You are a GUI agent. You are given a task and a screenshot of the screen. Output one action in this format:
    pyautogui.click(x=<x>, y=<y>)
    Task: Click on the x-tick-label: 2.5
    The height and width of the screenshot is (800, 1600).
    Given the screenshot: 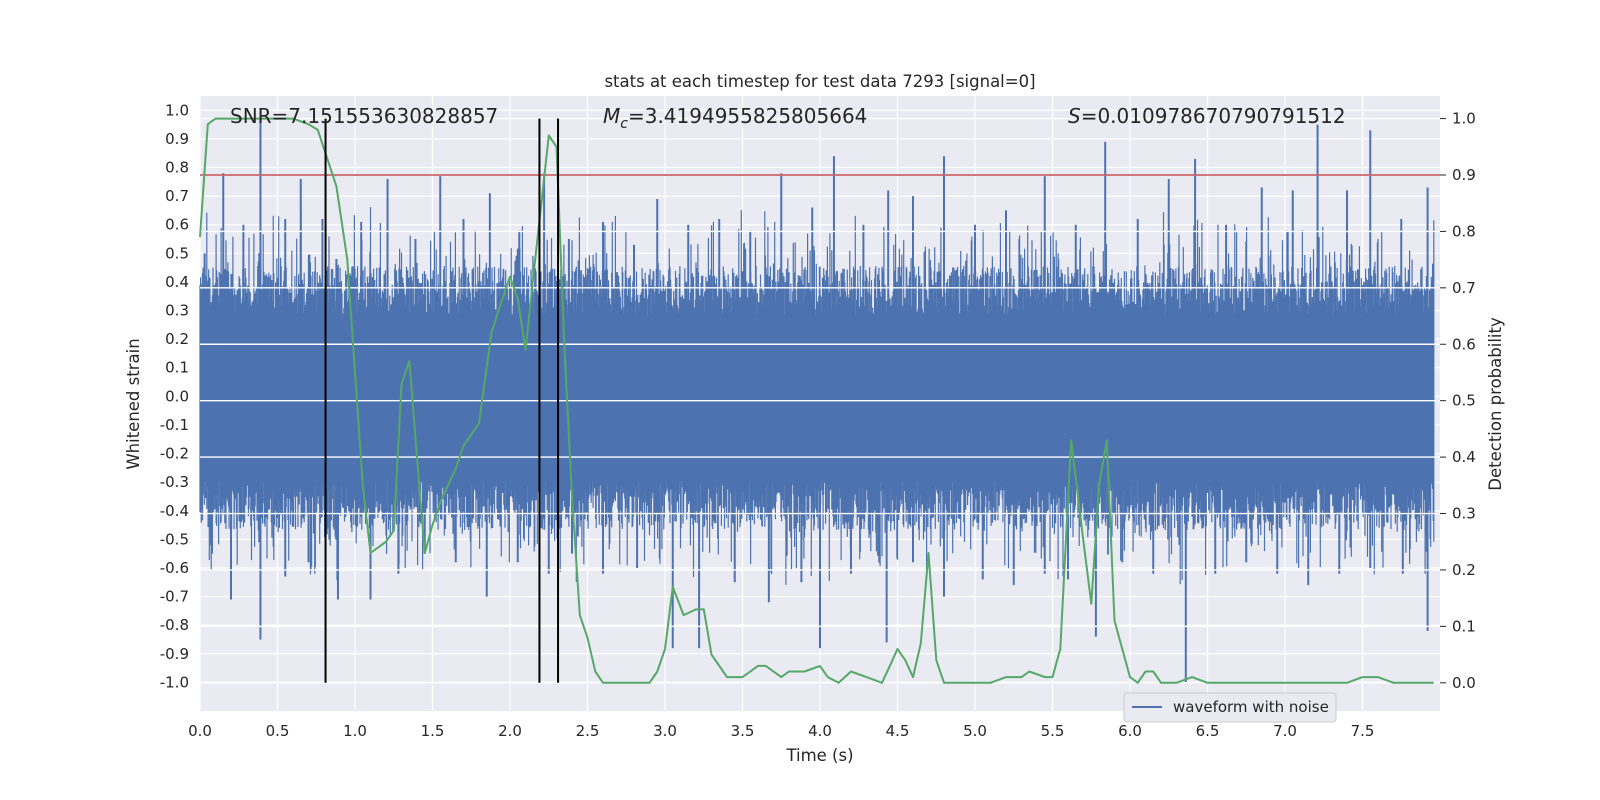 What is the action you would take?
    pyautogui.click(x=588, y=731)
    